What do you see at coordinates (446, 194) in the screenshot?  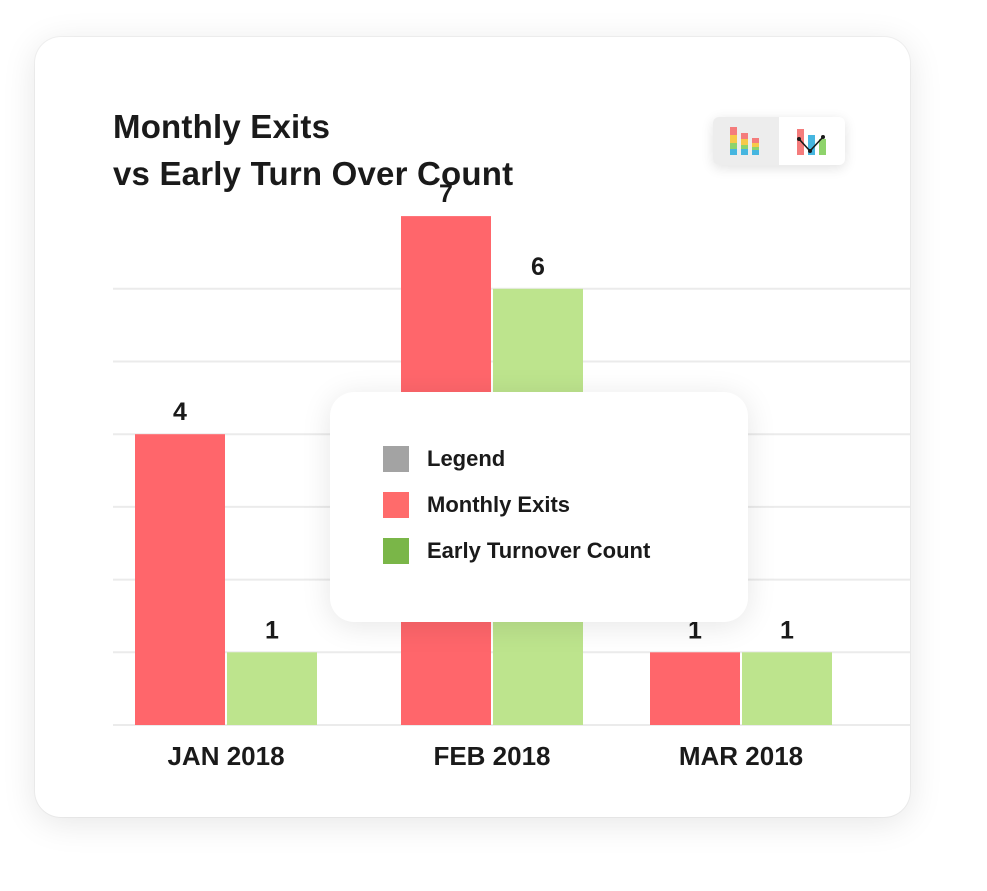 I see `bar-value-label: 7` at bounding box center [446, 194].